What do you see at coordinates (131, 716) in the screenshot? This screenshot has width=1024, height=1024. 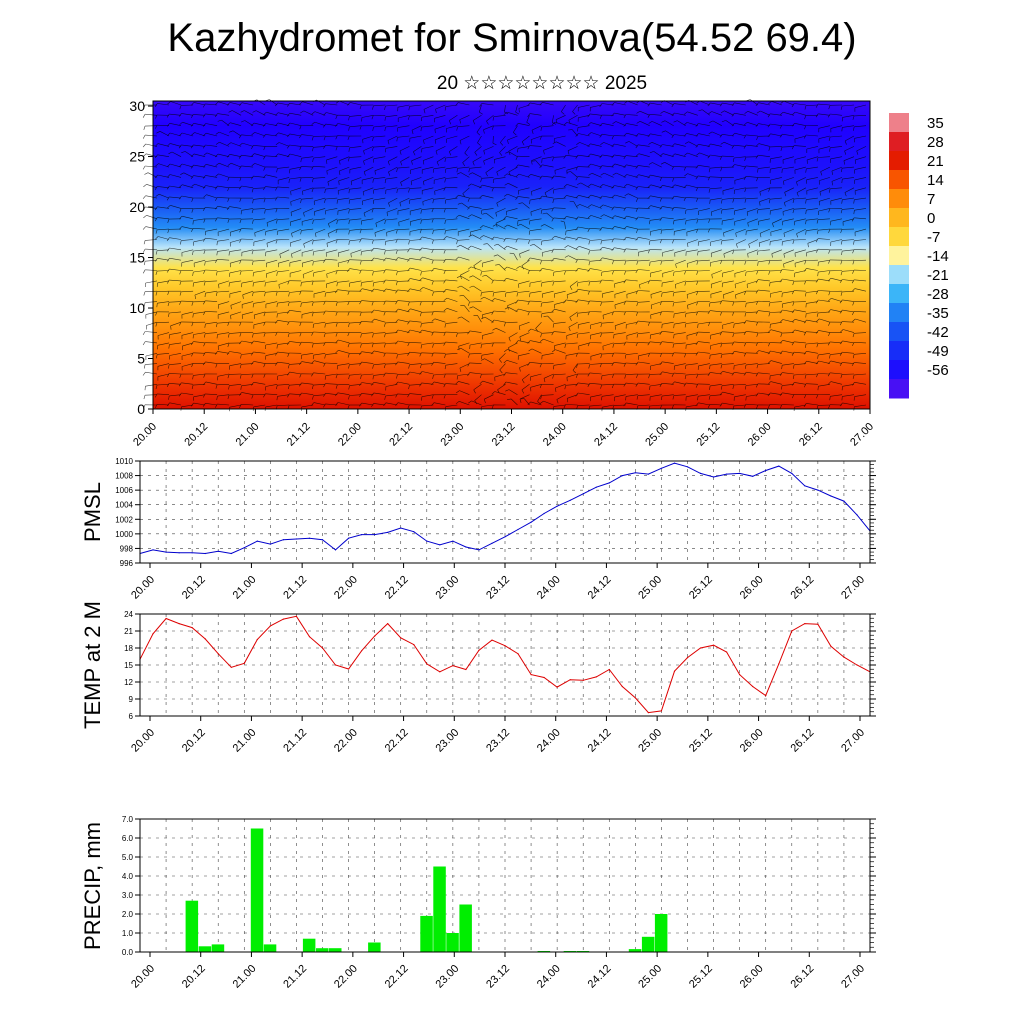 I see `y-tick-label: 6` at bounding box center [131, 716].